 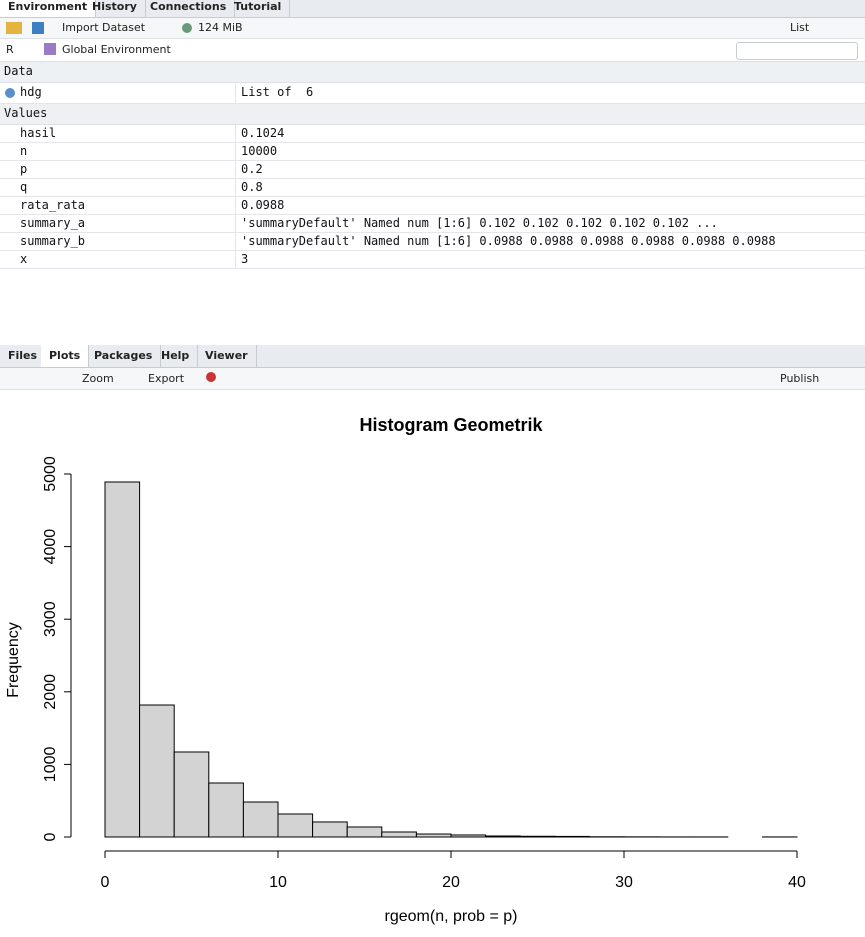 What do you see at coordinates (53, 204) in the screenshot?
I see `variable-name: rata_rata` at bounding box center [53, 204].